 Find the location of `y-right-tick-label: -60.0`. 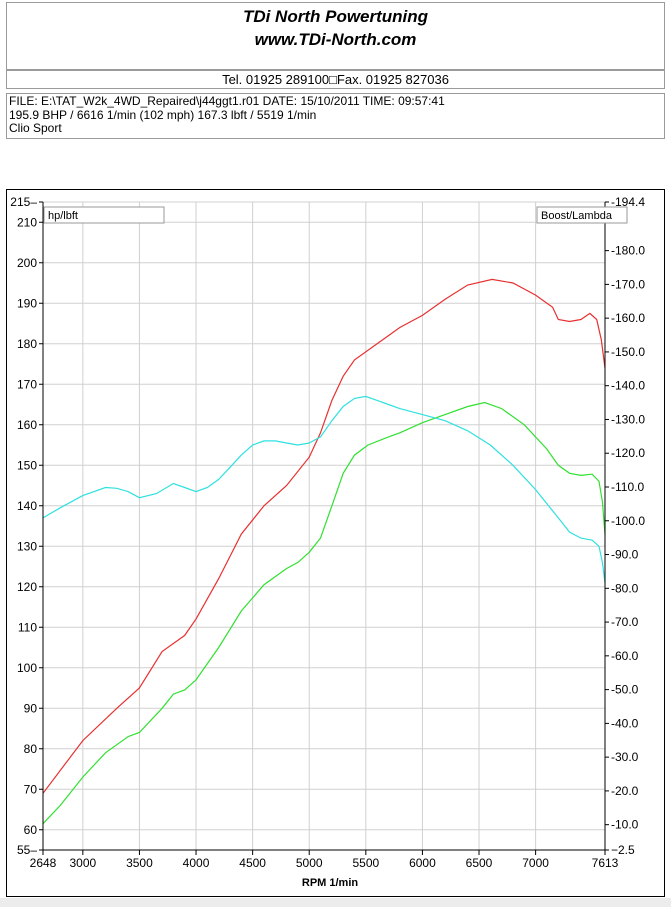

y-right-tick-label: -60.0 is located at coordinates (625, 656).